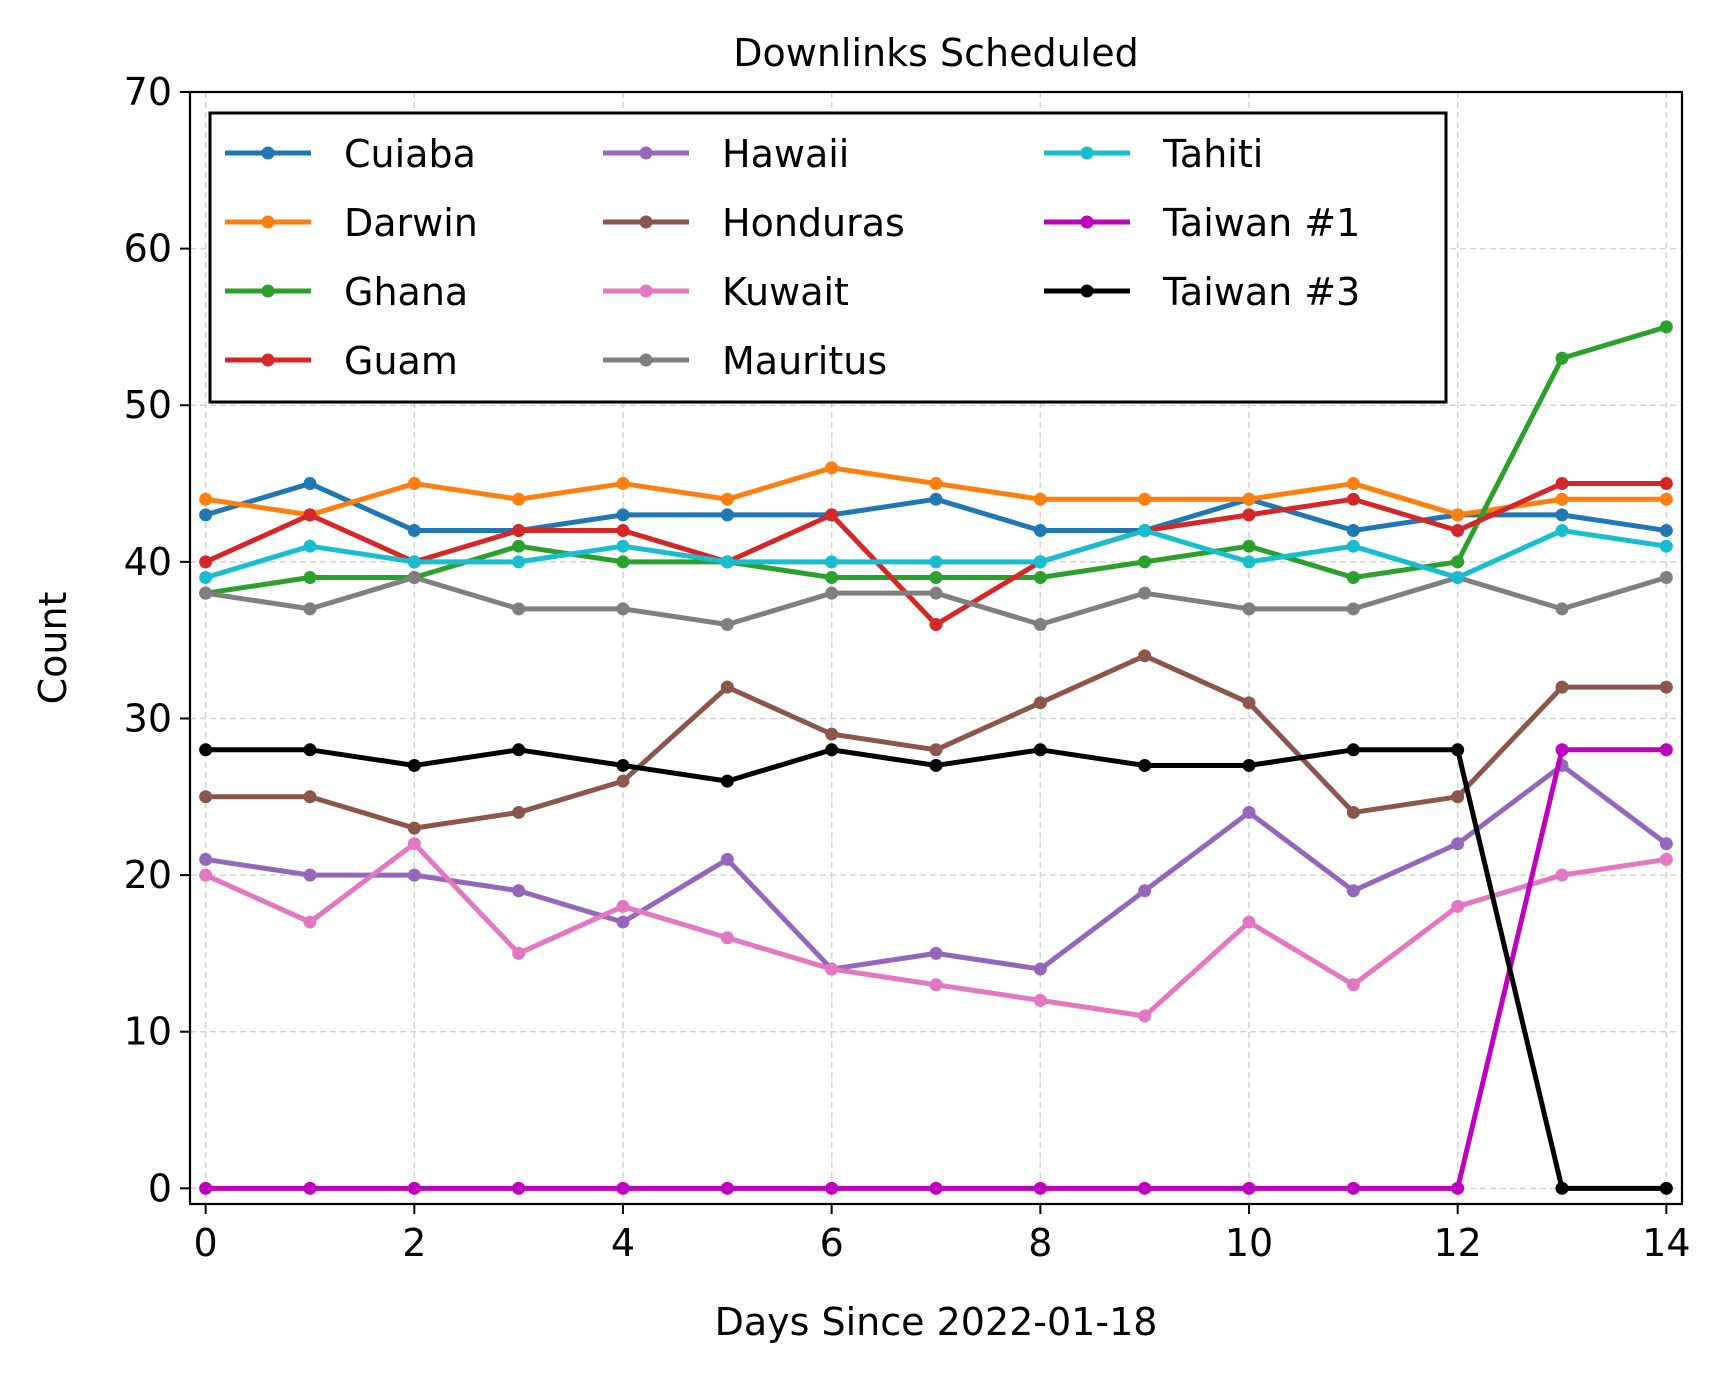 This screenshot has height=1373, width=1726. Describe the element at coordinates (148, 249) in the screenshot. I see `y-tick-label: 60` at that location.